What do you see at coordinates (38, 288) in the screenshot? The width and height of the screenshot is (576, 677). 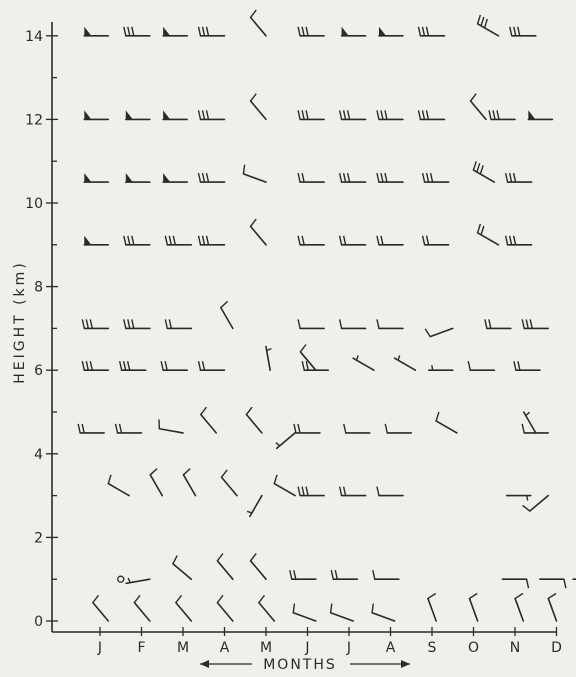 I see `y-tick-label: 8` at bounding box center [38, 288].